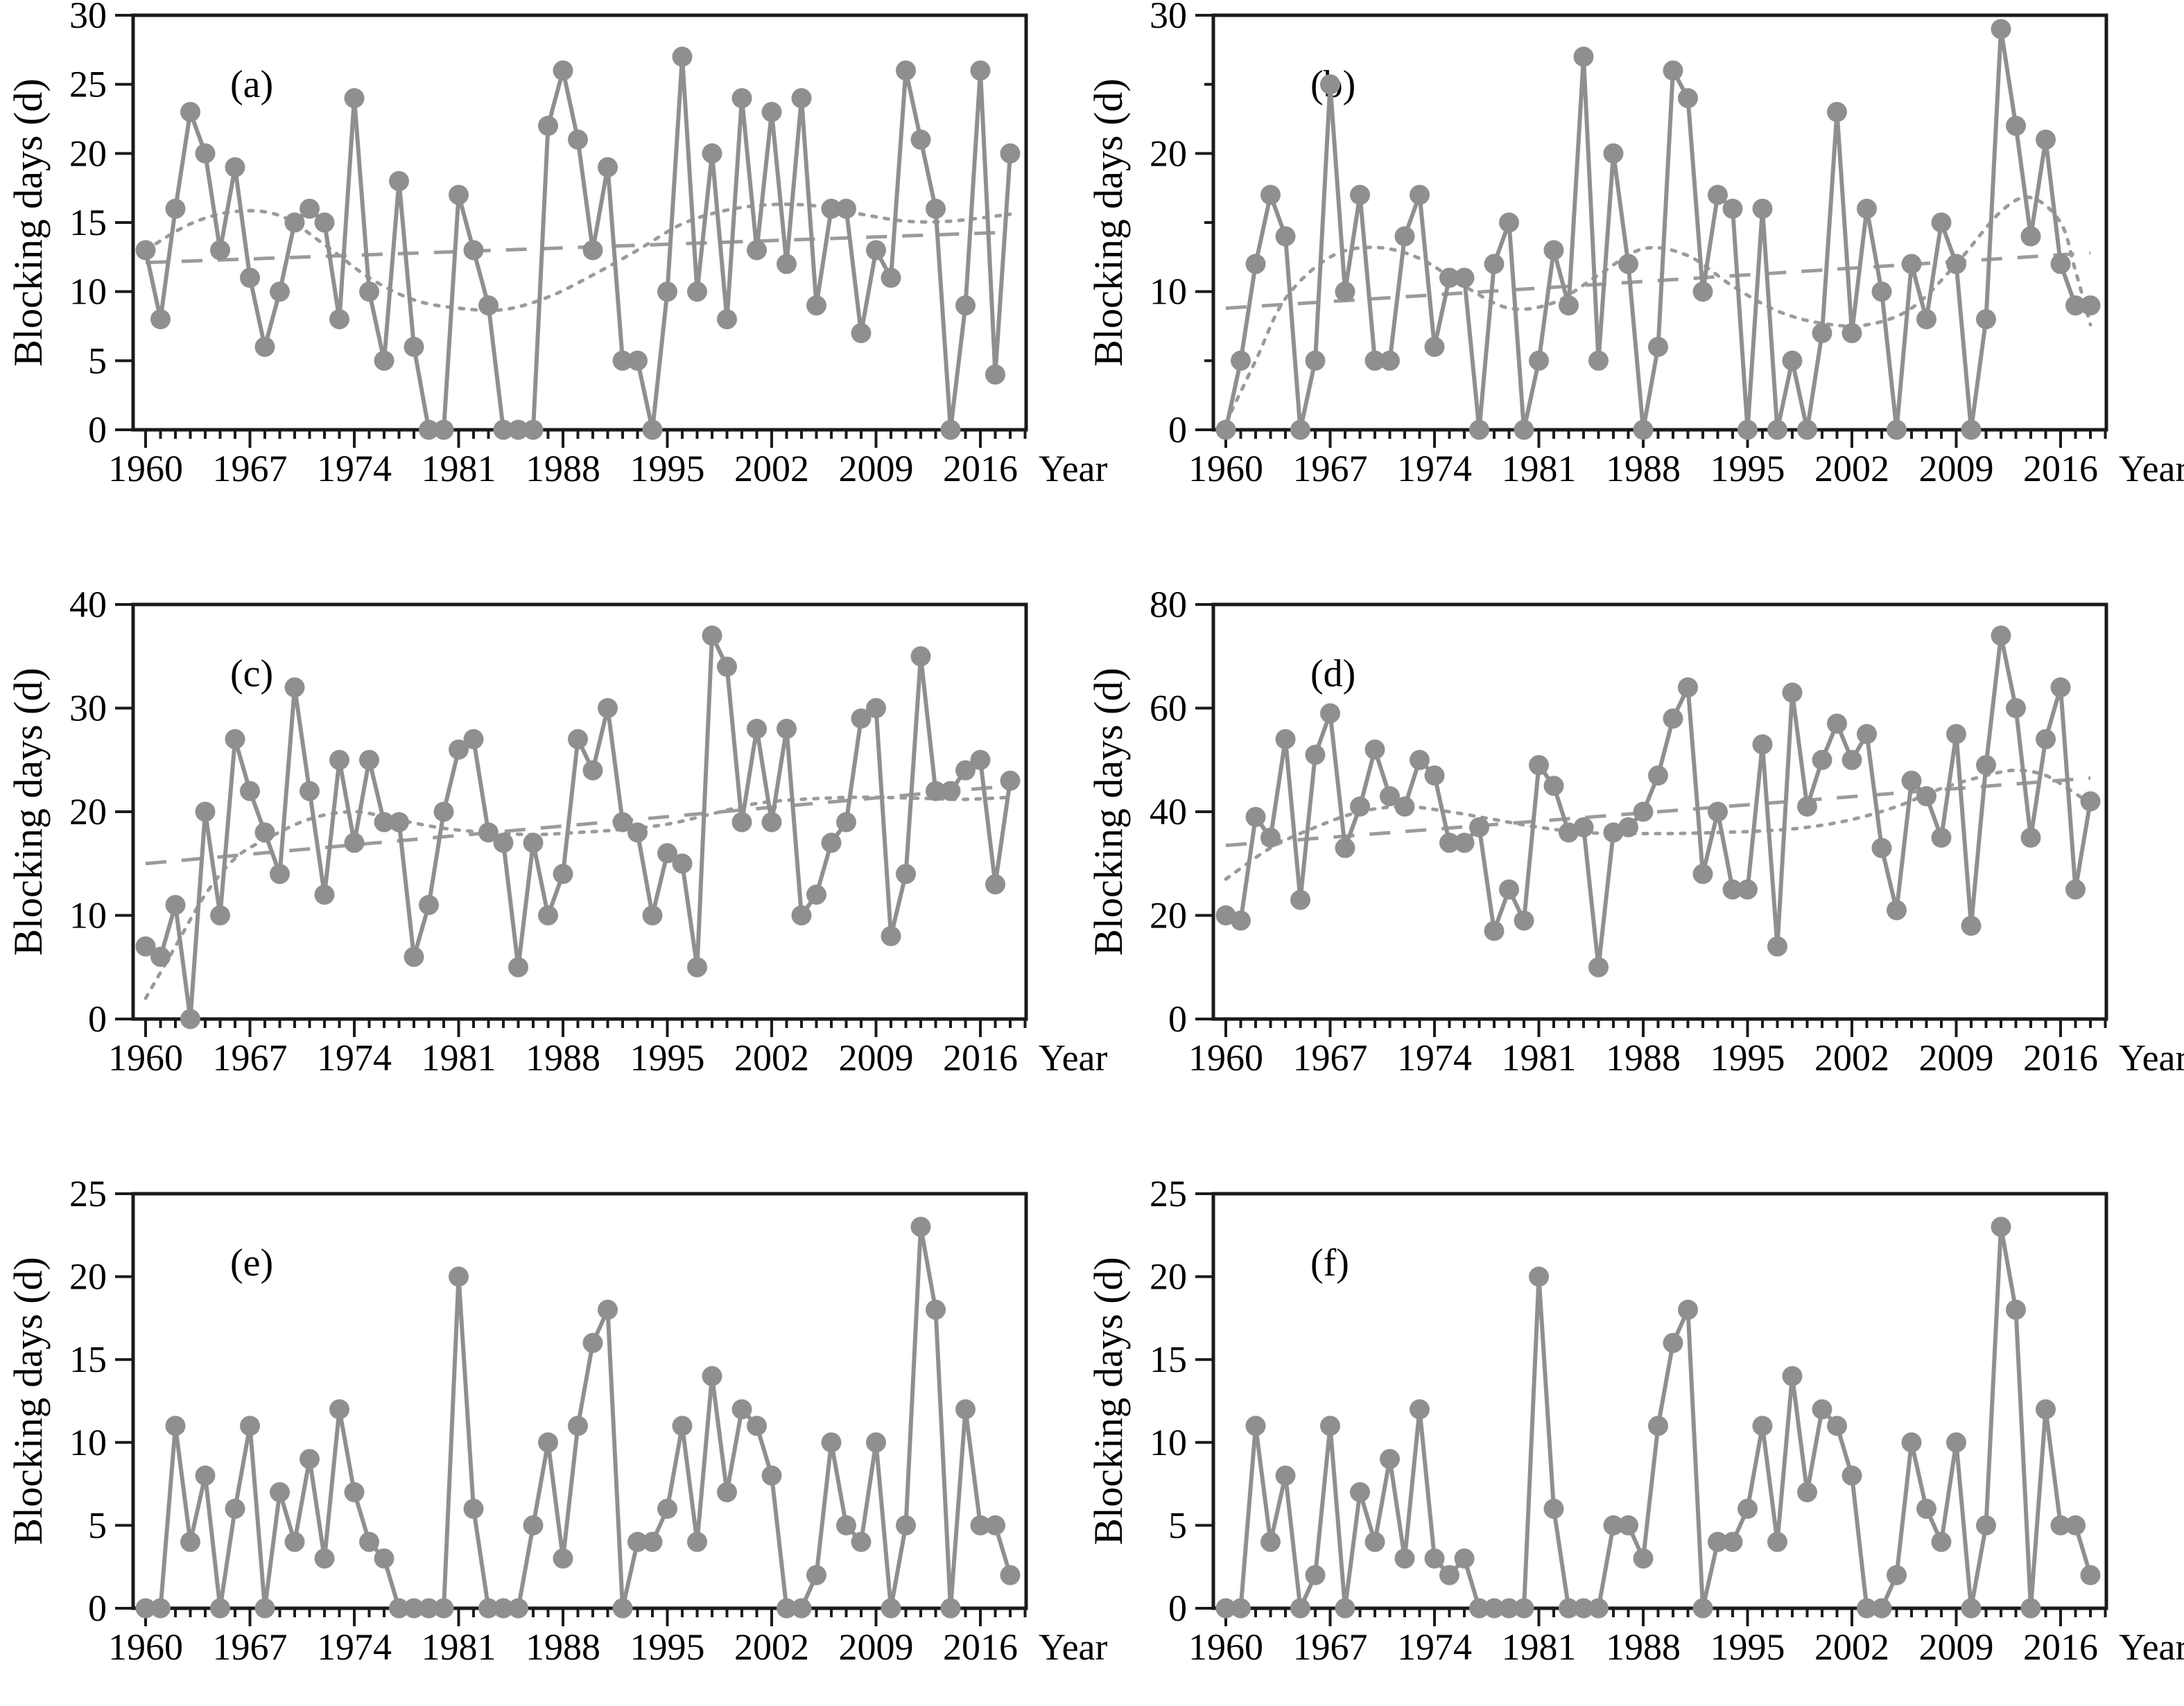 This screenshot has height=1706, width=2184. I want to click on x-axis-title: Year, so click(1073, 468).